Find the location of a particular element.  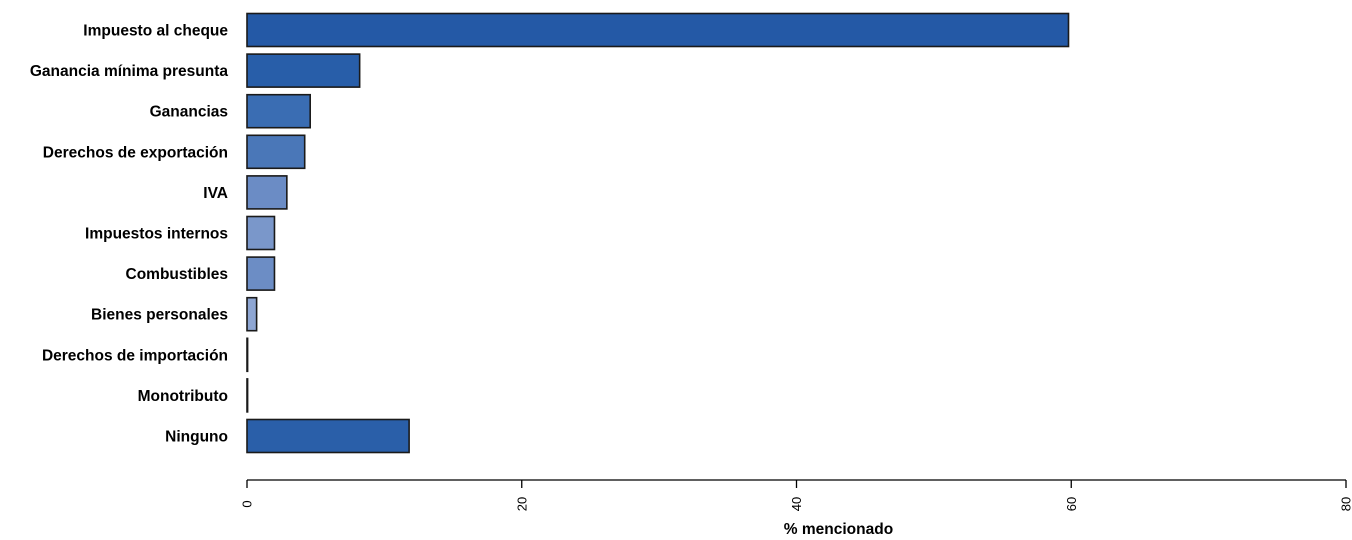

x-tick-label: 60 is located at coordinates (1071, 504).